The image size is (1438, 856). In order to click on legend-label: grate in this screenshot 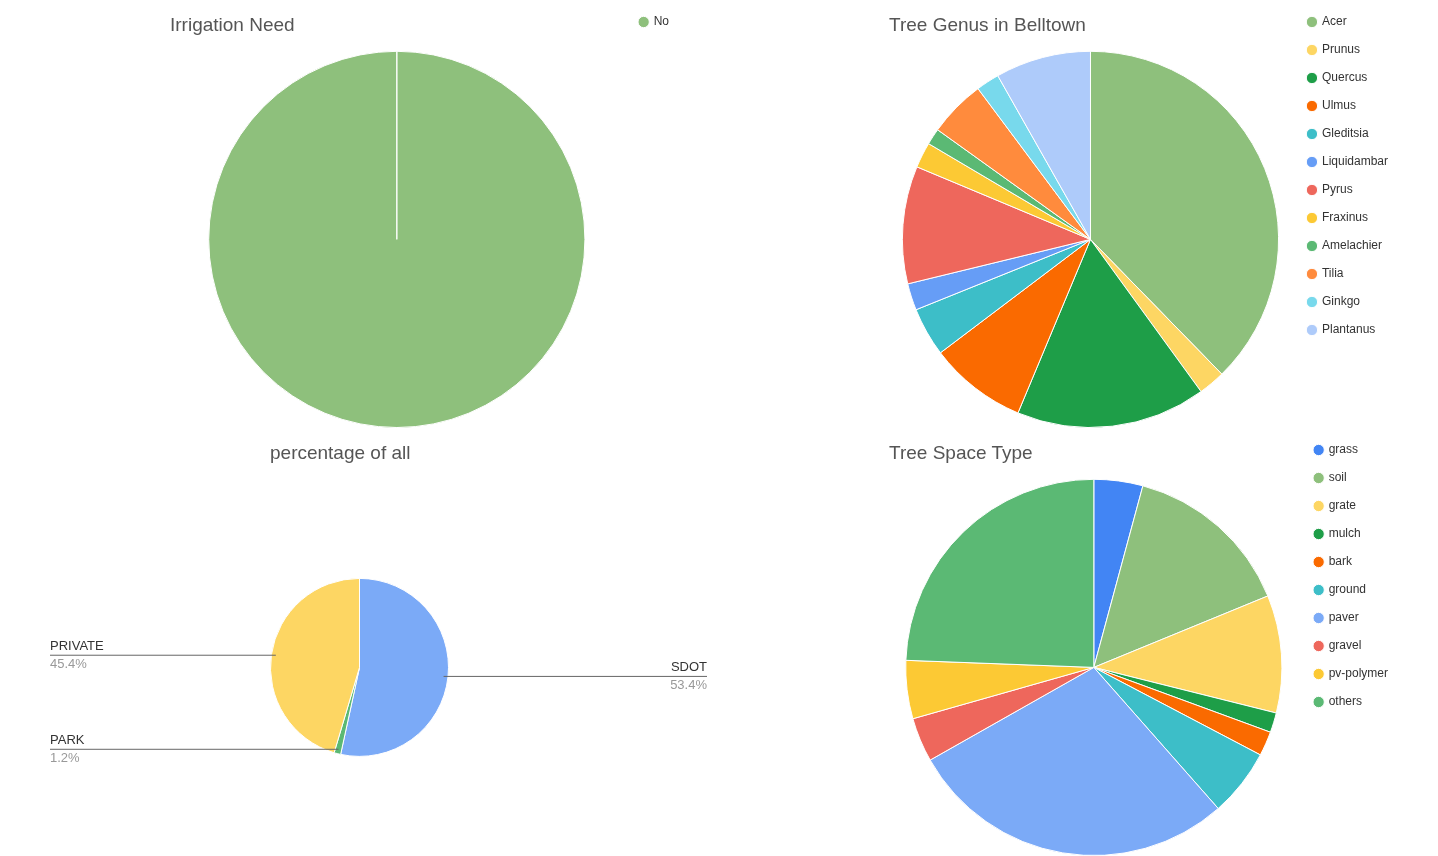, I will do `click(1342, 505)`.